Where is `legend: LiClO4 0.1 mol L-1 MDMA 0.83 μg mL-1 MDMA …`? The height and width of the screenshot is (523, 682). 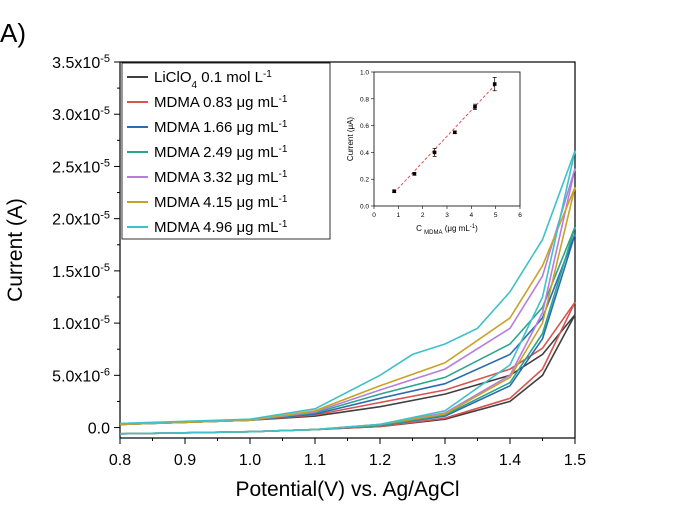
legend: LiClO4 0.1 mol L-1 MDMA 0.83 μg mL-1 MDMA … is located at coordinates (226, 151).